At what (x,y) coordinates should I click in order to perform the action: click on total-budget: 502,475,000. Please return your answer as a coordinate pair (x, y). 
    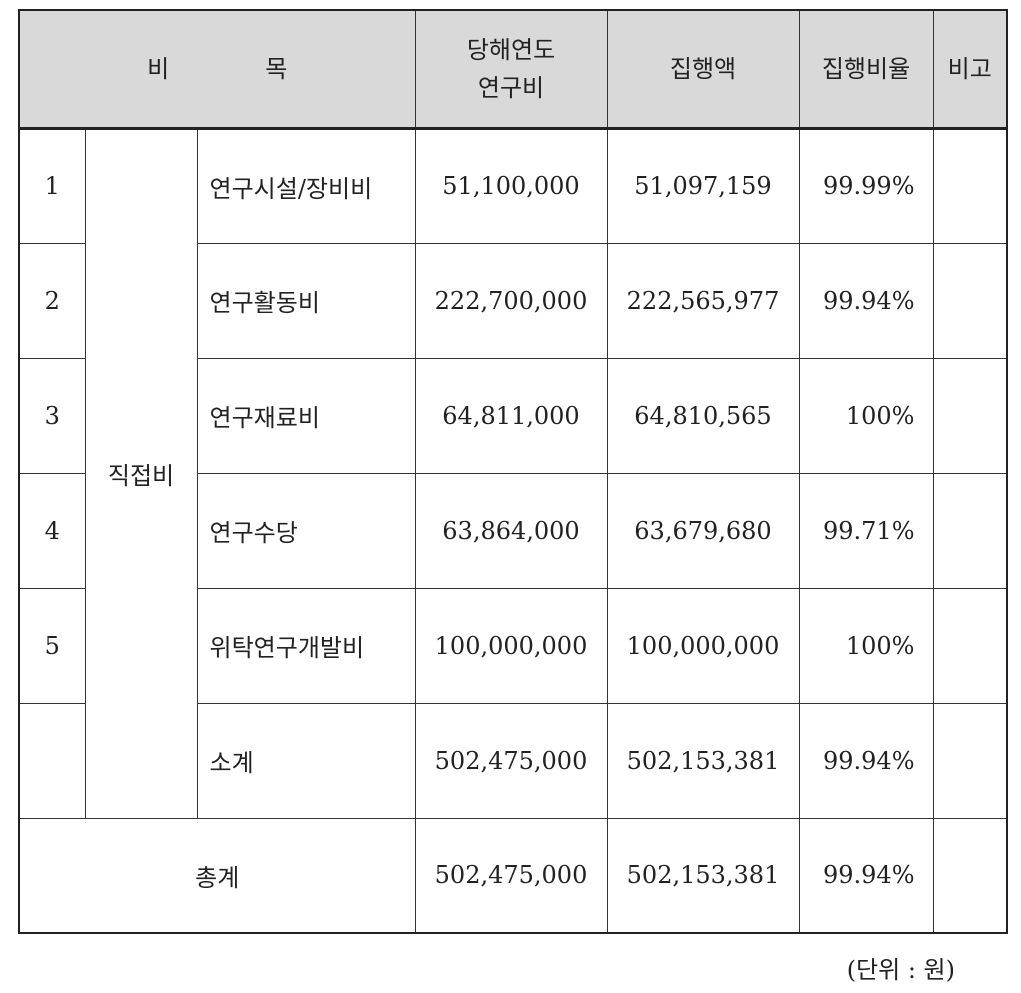
    Looking at the image, I should click on (511, 875).